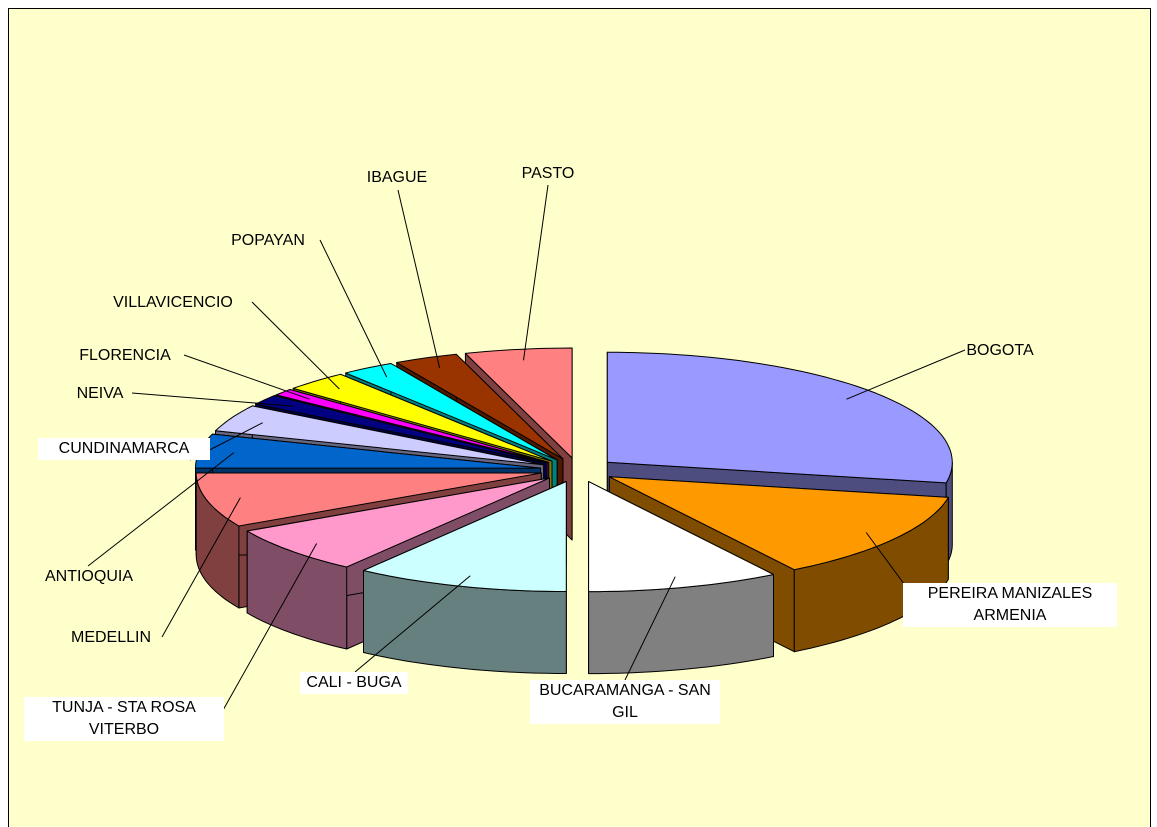 This screenshot has height=827, width=1157. What do you see at coordinates (548, 173) in the screenshot?
I see `slice-label: PASTO` at bounding box center [548, 173].